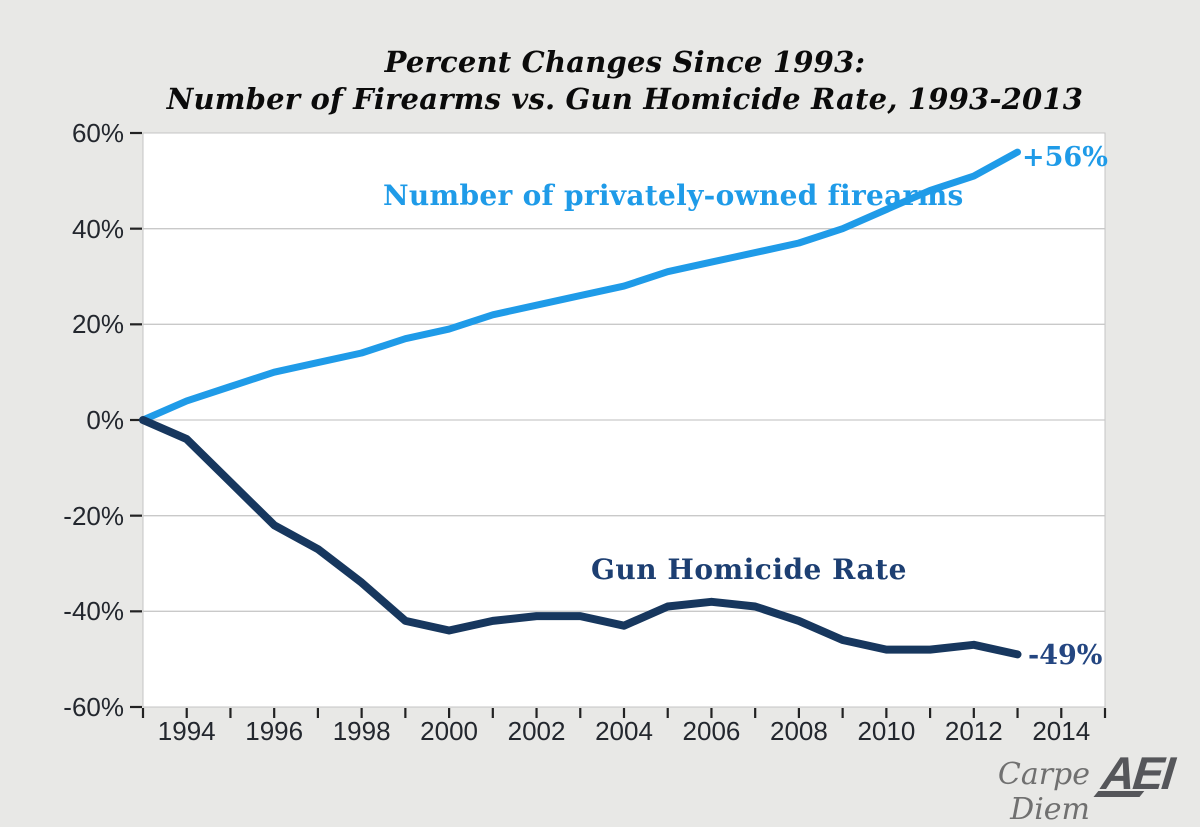  I want to click on y-tick-label: -60%, so click(93, 707).